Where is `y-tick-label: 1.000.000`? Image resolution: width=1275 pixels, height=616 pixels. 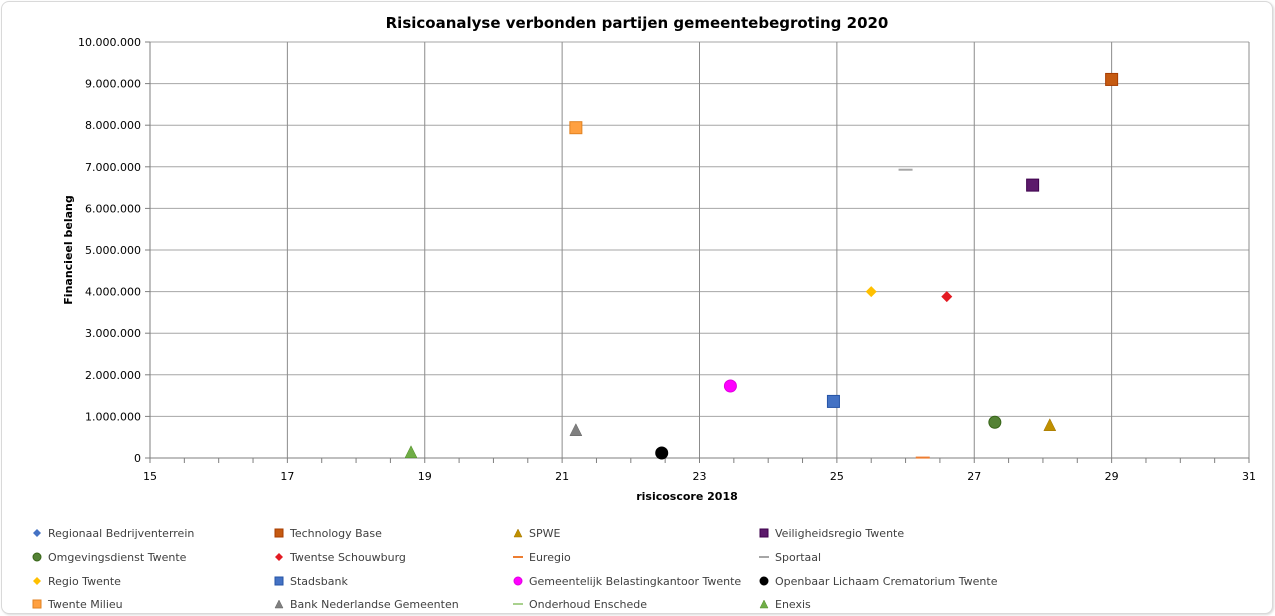
y-tick-label: 1.000.000 is located at coordinates (113, 416).